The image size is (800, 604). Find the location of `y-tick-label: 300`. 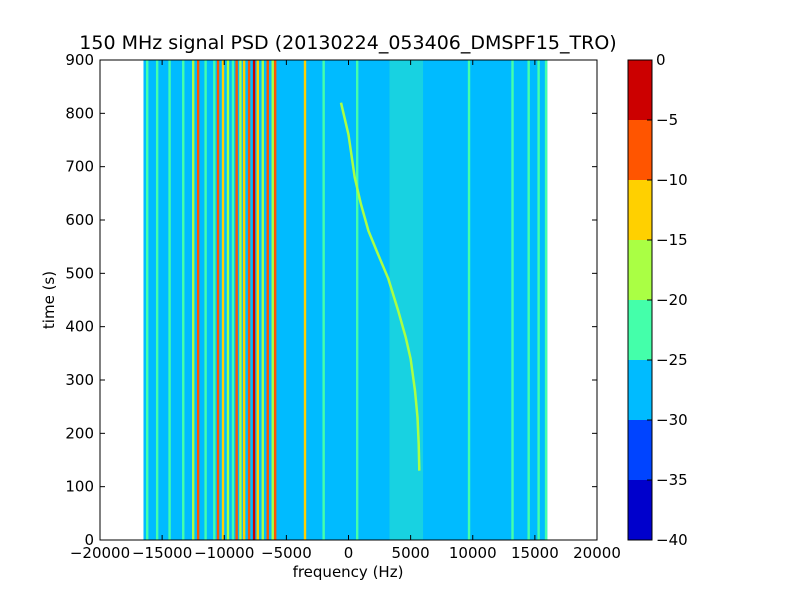

y-tick-label: 300 is located at coordinates (79, 380).